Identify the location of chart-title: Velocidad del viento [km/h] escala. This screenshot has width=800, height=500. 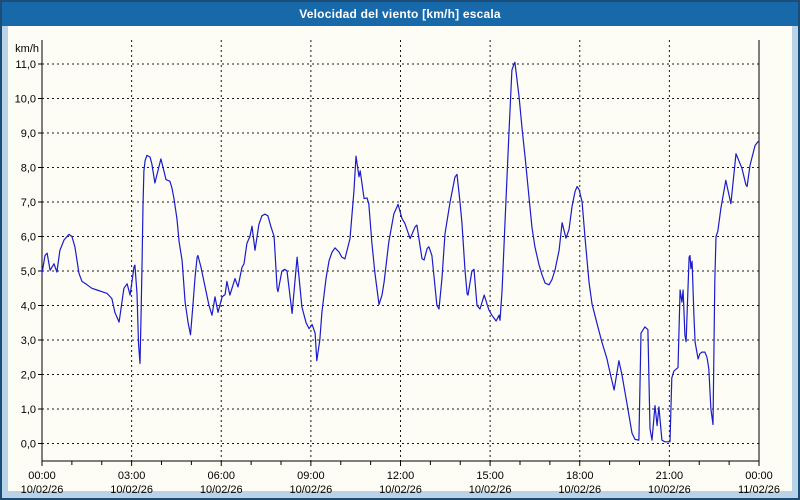
(400, 14).